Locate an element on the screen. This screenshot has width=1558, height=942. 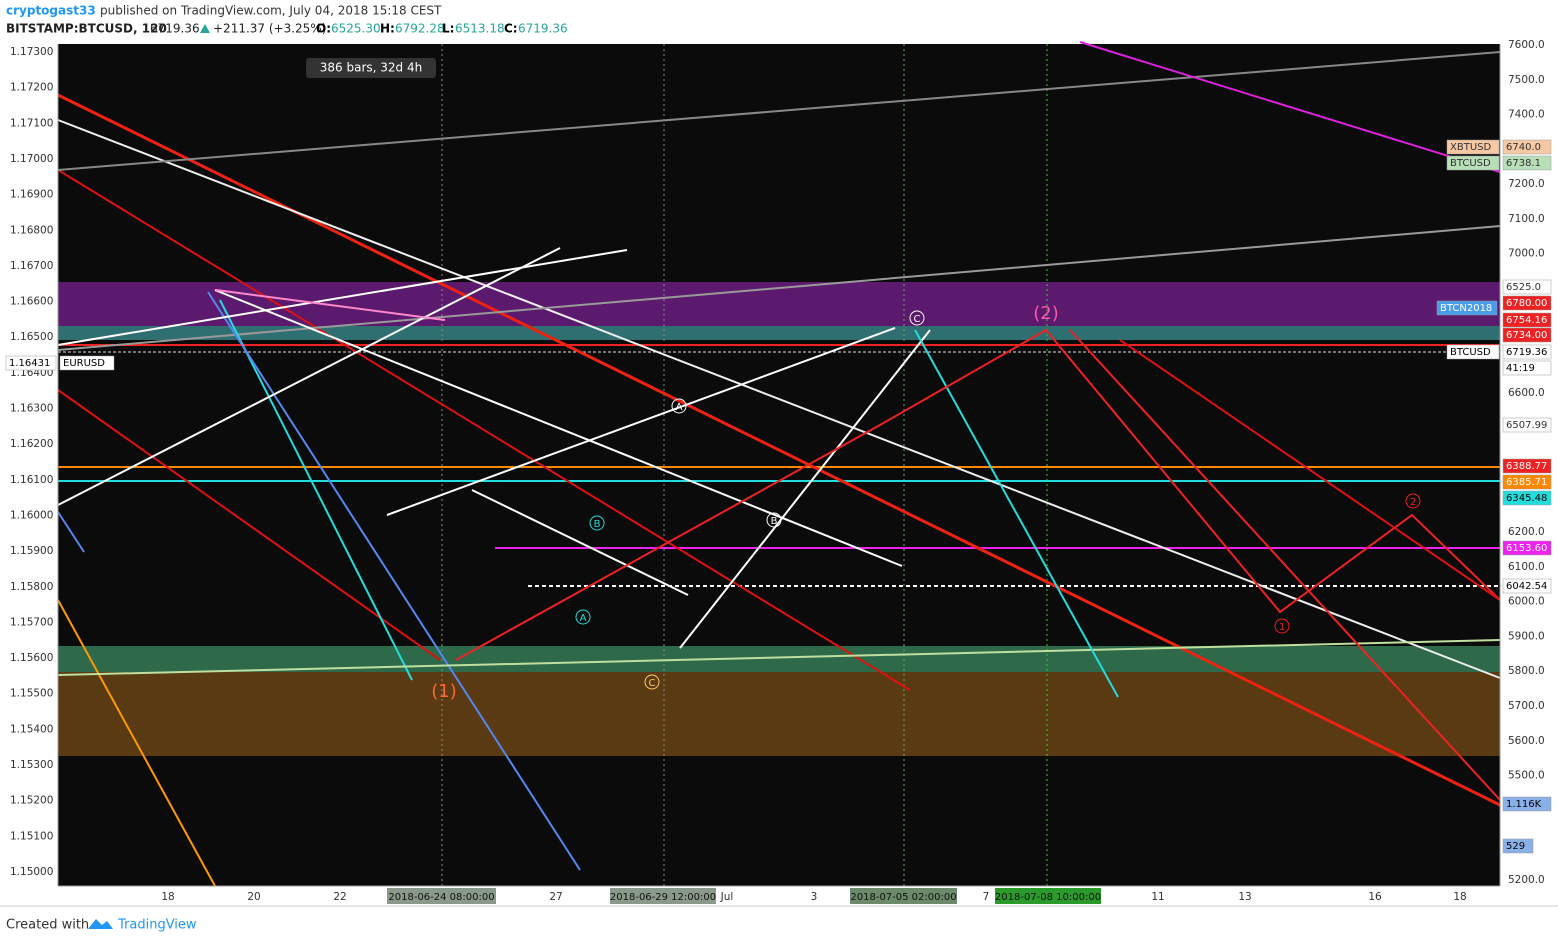
change: +211.37 (+3.25%) is located at coordinates (269, 29).